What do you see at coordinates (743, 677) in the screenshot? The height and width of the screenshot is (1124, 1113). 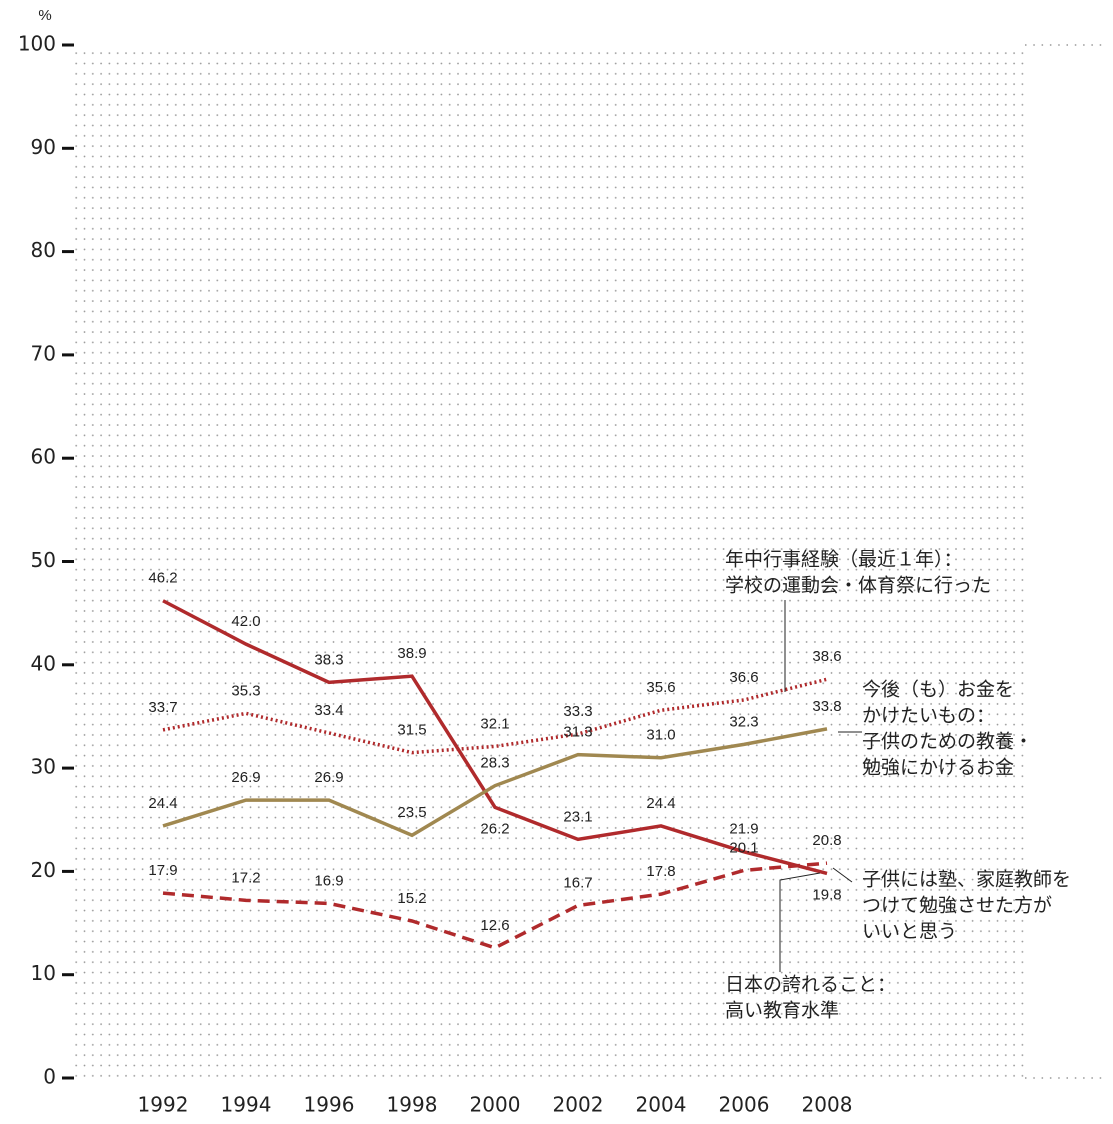 I see `value-label: 36.6` at bounding box center [743, 677].